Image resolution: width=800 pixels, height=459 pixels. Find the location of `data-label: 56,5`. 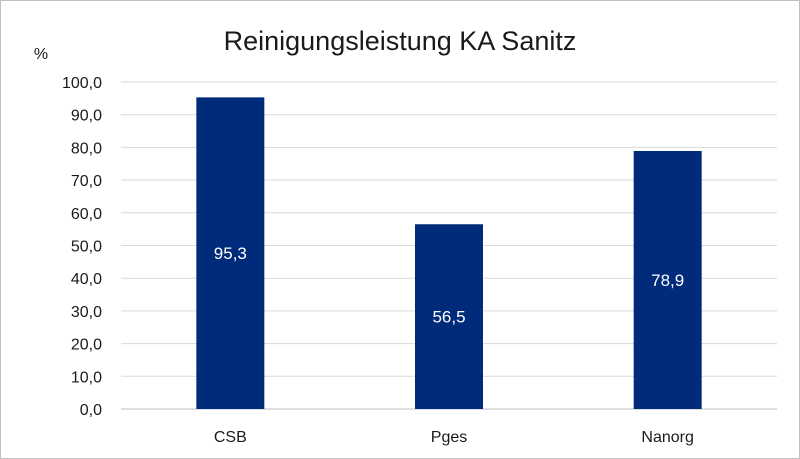

data-label: 56,5 is located at coordinates (448, 317).